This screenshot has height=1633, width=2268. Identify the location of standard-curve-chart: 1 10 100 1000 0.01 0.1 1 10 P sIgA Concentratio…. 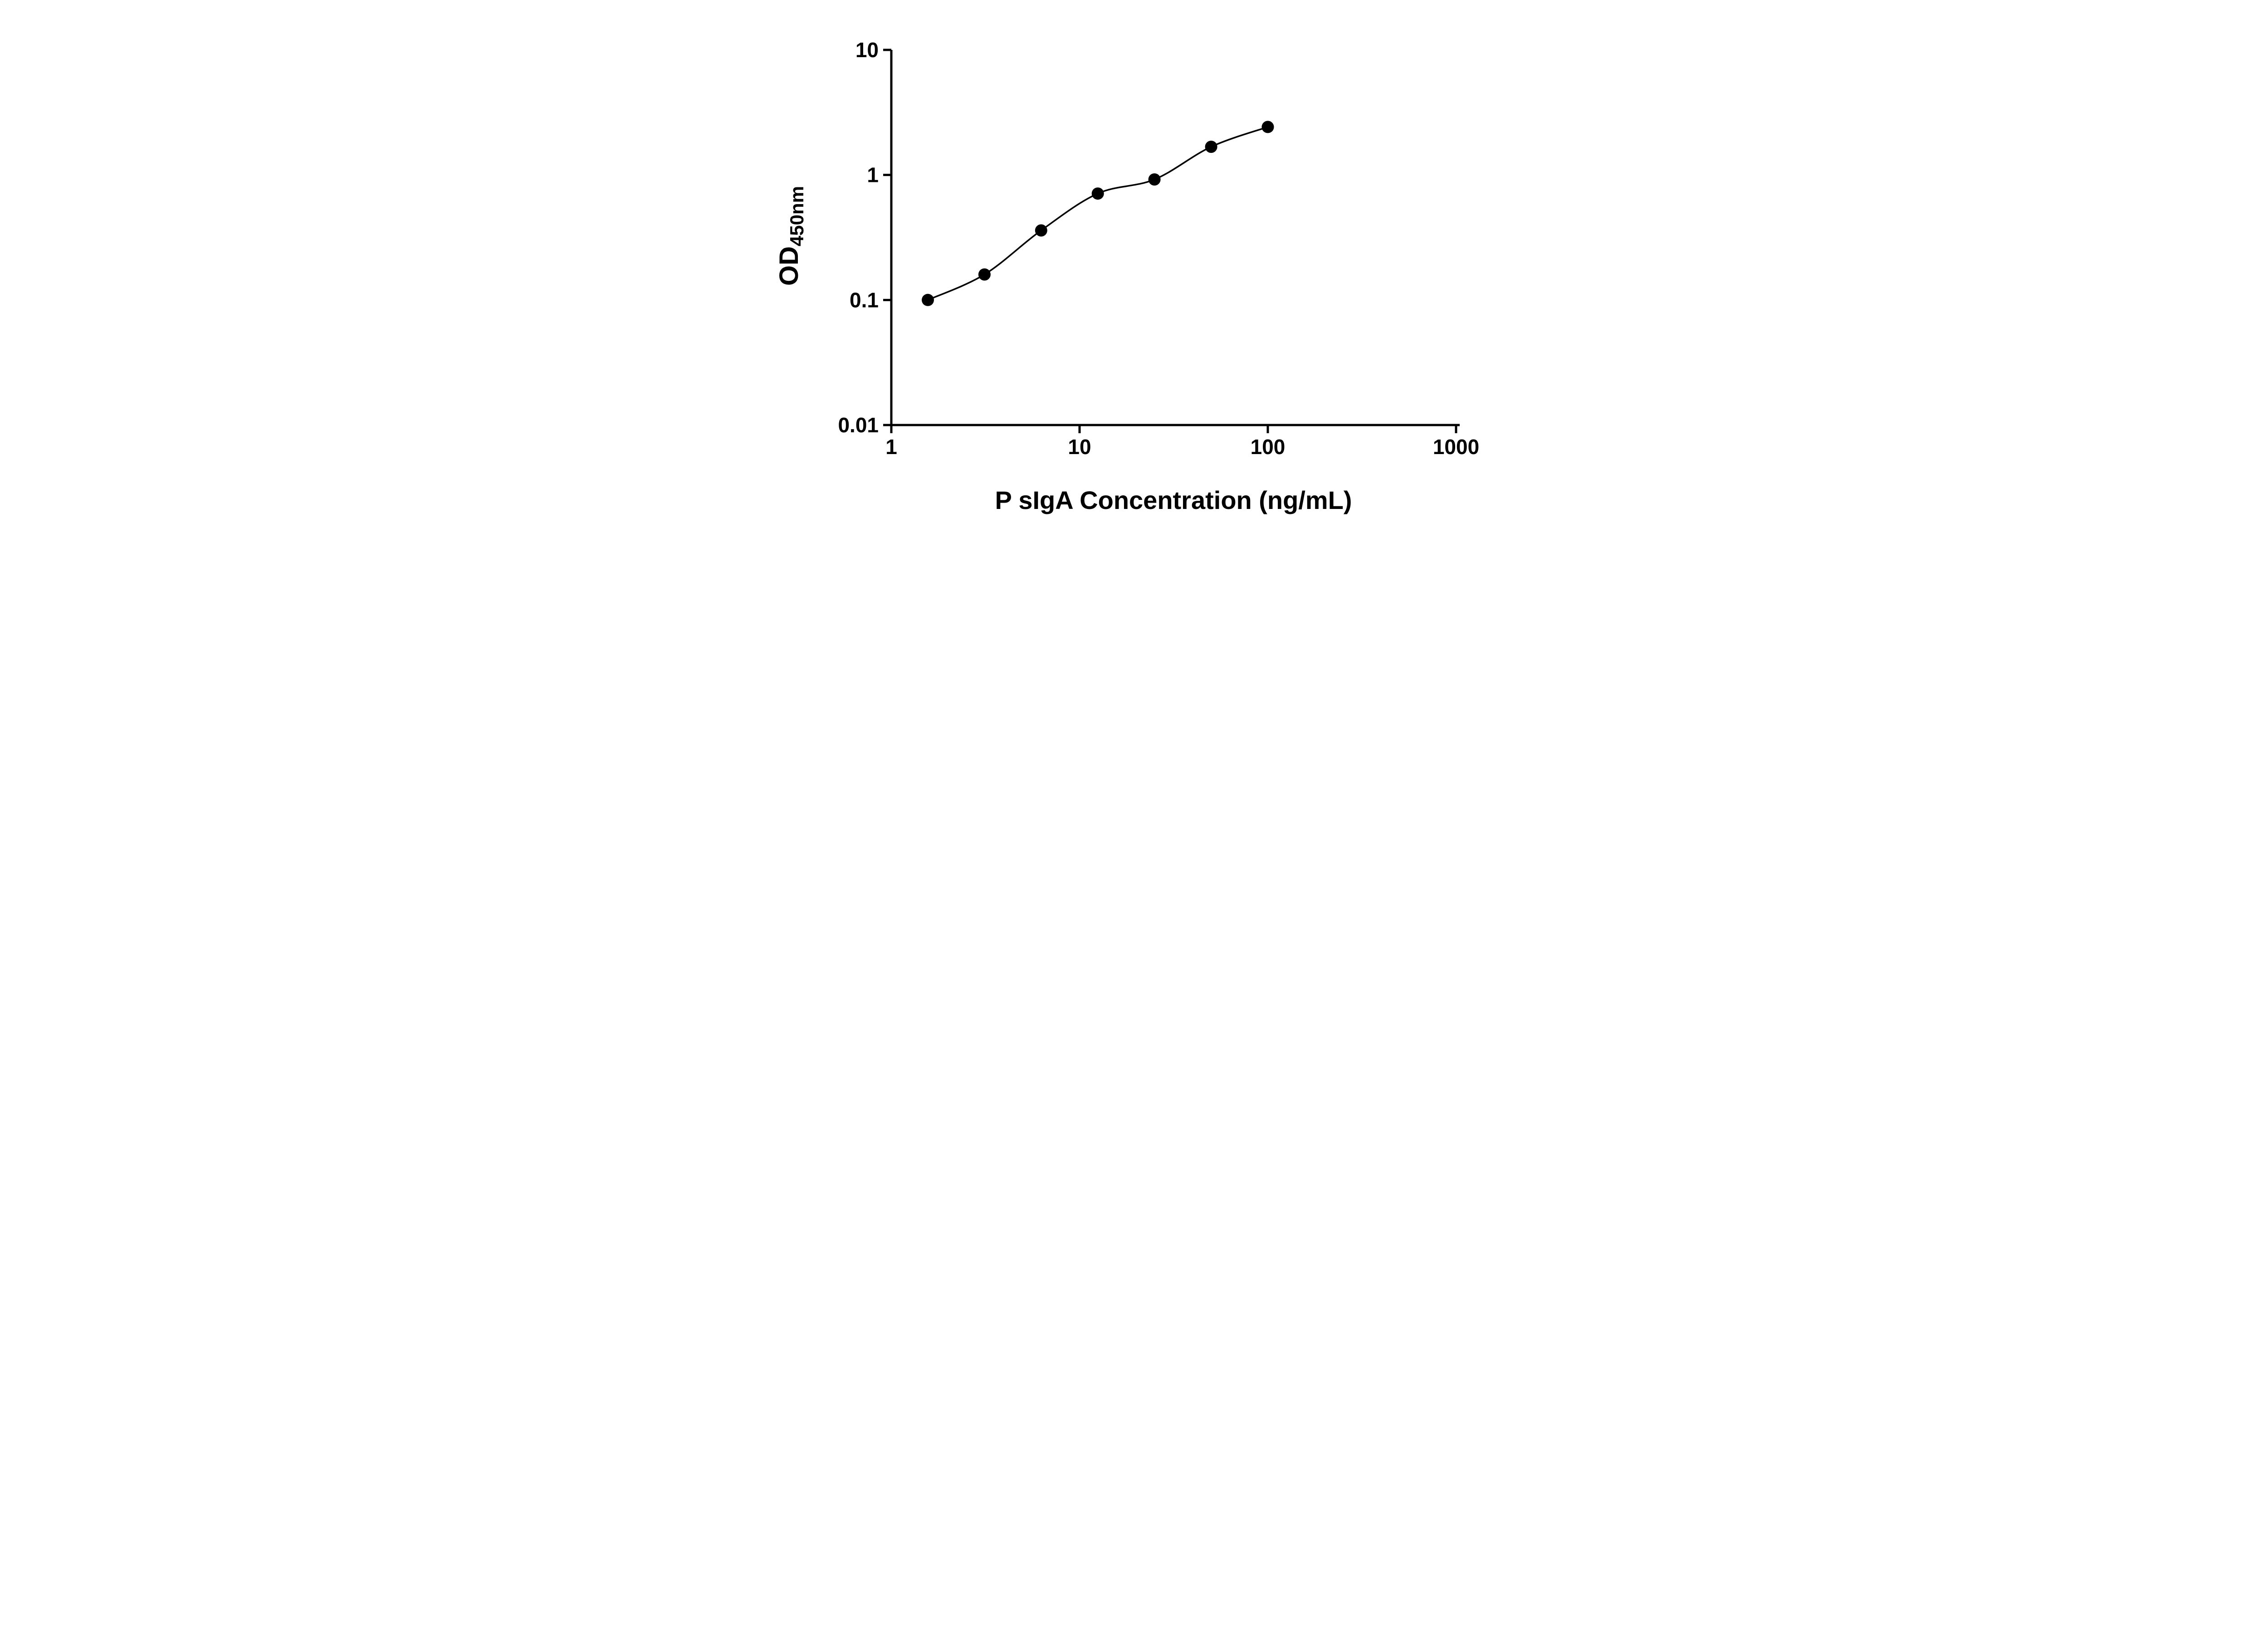
(1134, 272).